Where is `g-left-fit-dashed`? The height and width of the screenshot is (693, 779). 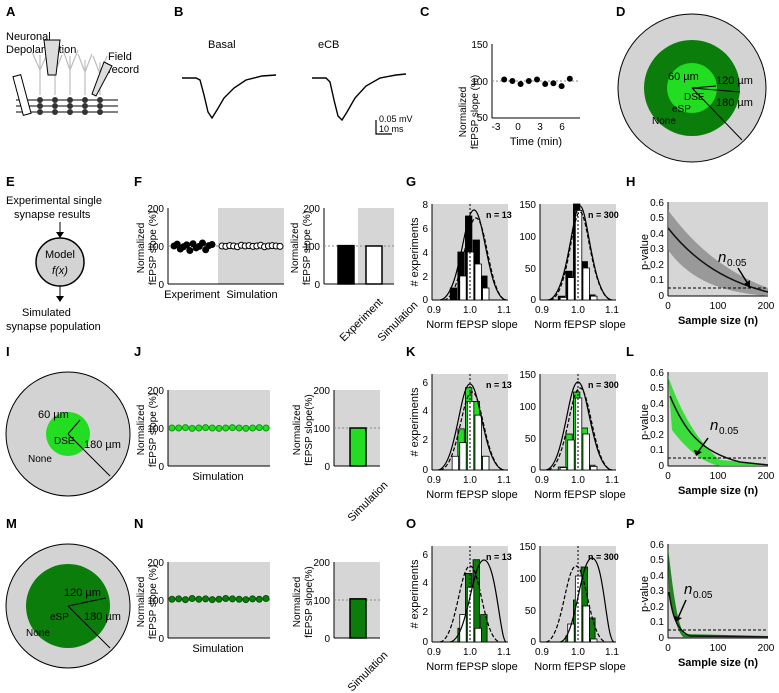 g-left-fit-dashed is located at coordinates (475, 259).